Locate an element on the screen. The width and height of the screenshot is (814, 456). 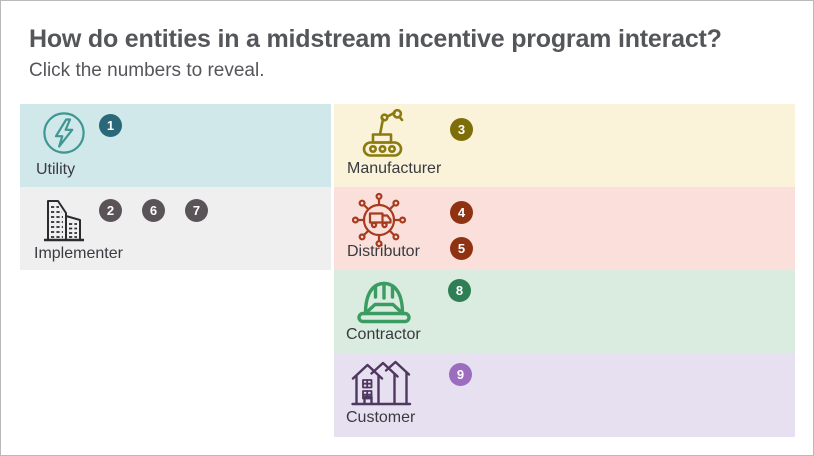
robot-arm-icon is located at coordinates (385, 133).